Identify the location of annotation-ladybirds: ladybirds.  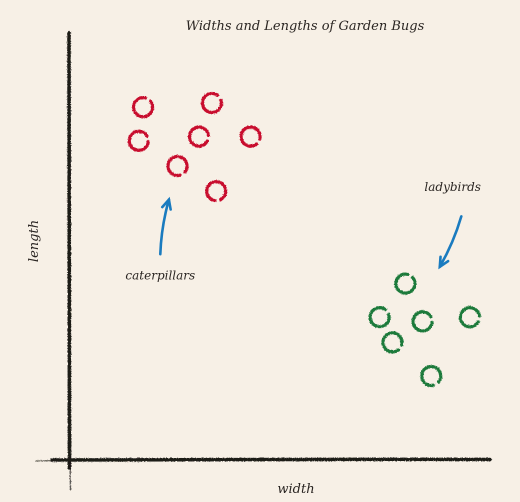
(452, 223).